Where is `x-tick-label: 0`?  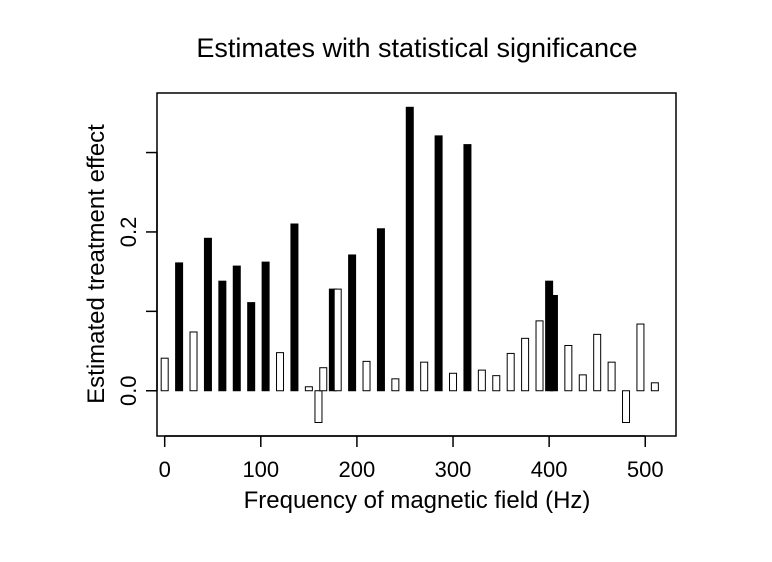
x-tick-label: 0 is located at coordinates (165, 469).